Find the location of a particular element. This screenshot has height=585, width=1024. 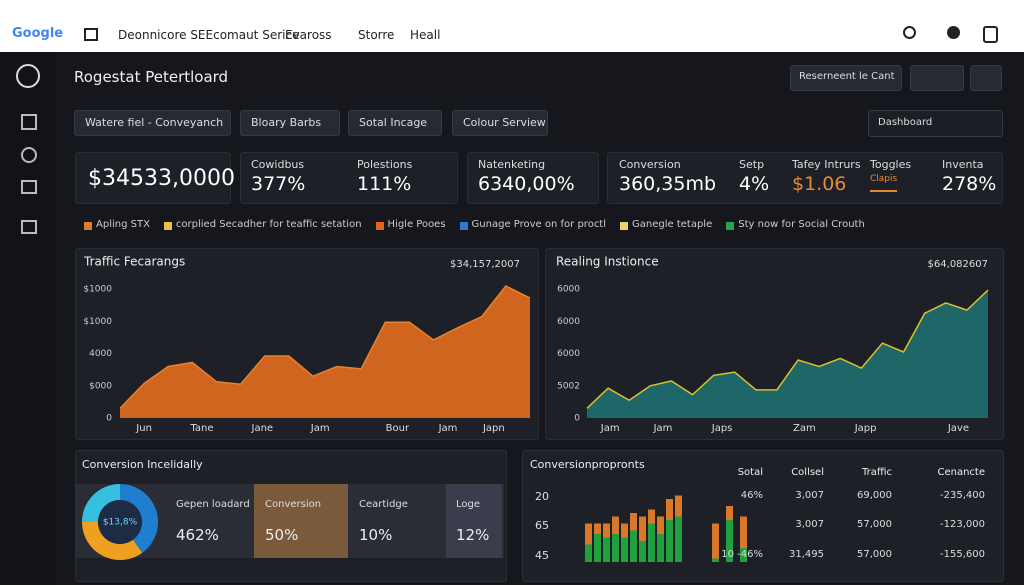

donut-slice is located at coordinates (101, 503).